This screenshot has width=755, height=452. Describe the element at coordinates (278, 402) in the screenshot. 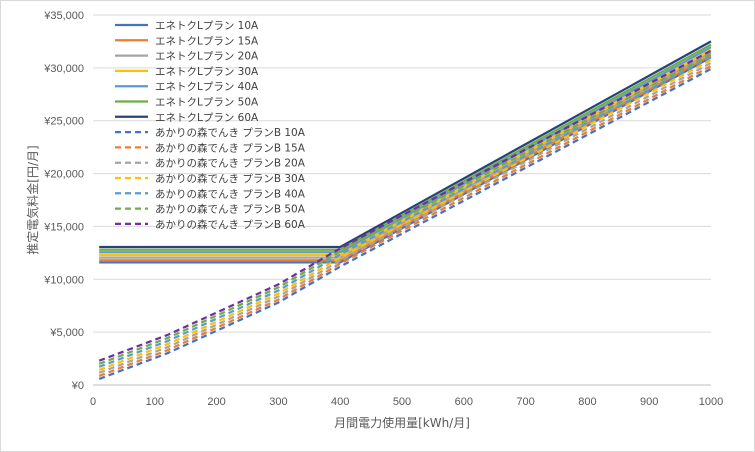

I see `x-tick-label: 300` at that location.